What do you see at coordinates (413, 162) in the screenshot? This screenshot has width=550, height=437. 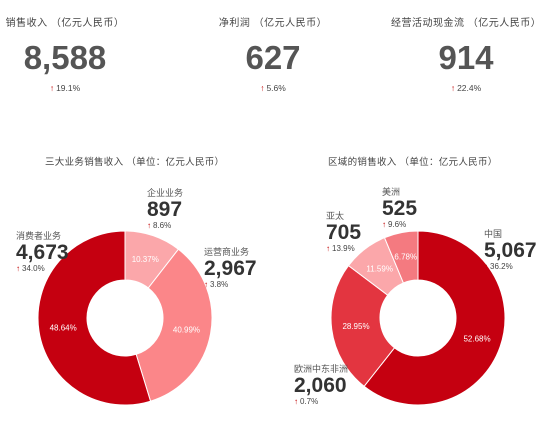 I see `region-chart-title: 区域的销售收入 （单位：亿元人民币）` at bounding box center [413, 162].